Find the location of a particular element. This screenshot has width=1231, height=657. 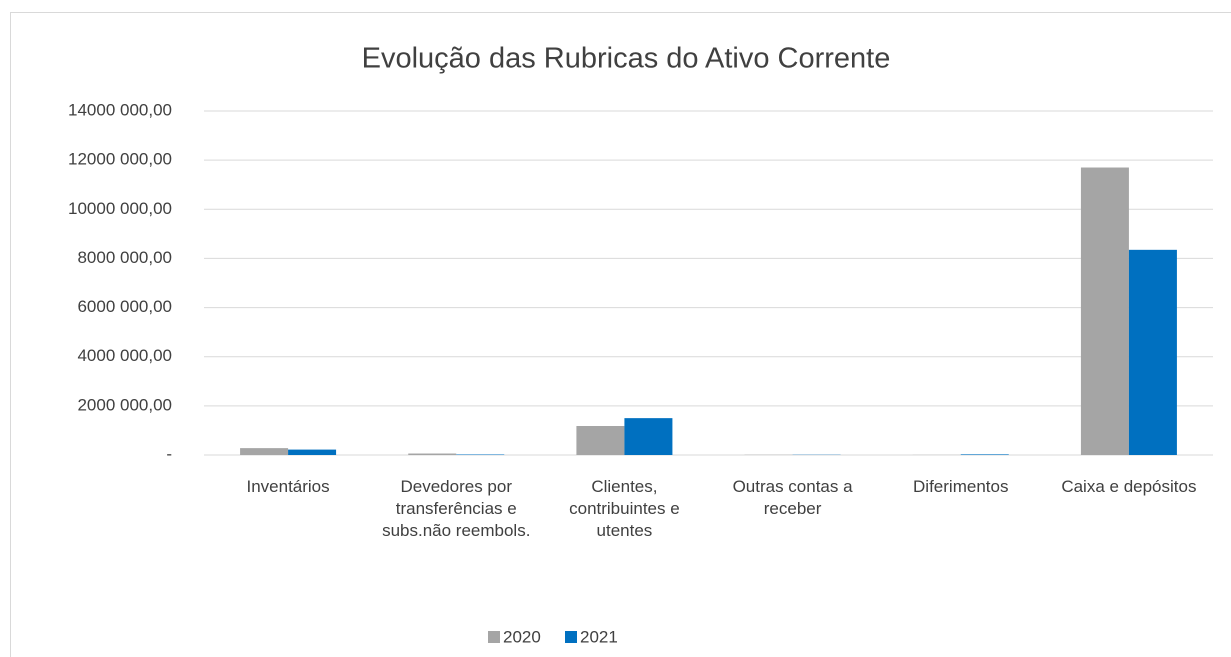

legend-label: 2020 is located at coordinates (522, 636).